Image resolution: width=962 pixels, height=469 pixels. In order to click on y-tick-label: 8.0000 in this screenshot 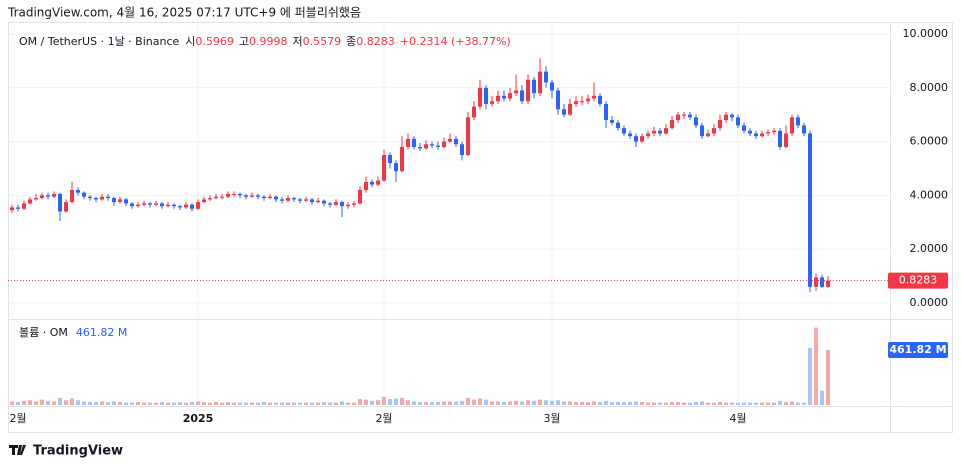, I will do `click(929, 87)`.